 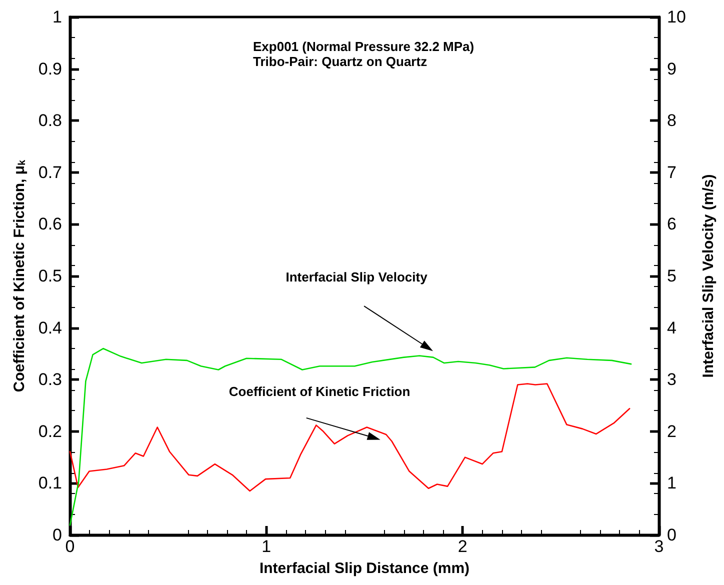 What do you see at coordinates (50, 120) in the screenshot?
I see `y-tick-label: 0.8` at bounding box center [50, 120].